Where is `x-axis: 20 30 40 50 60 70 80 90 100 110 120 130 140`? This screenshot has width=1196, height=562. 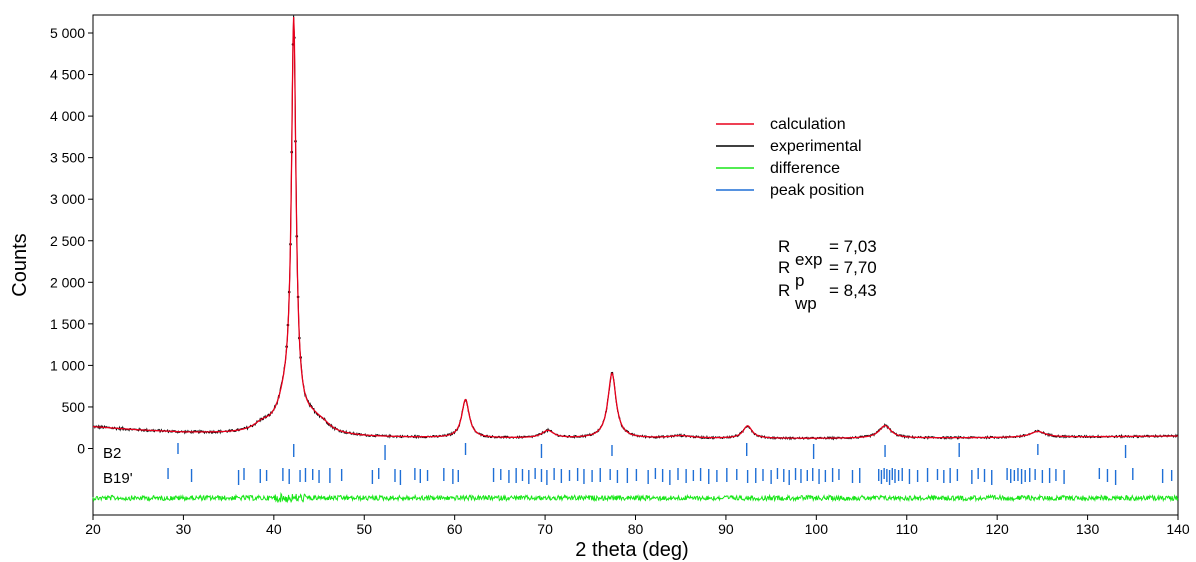 x-axis: 20 30 40 50 60 70 80 90 100 110 120 130 140 is located at coordinates (637, 526).